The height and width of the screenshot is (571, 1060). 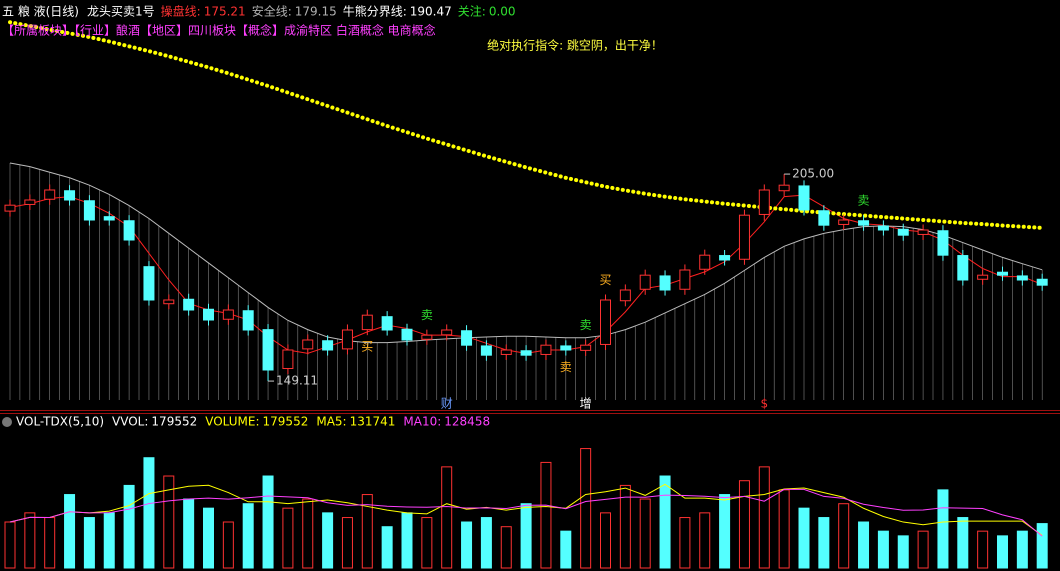 I want to click on legend-name: 操盘线:, so click(x=181, y=11).